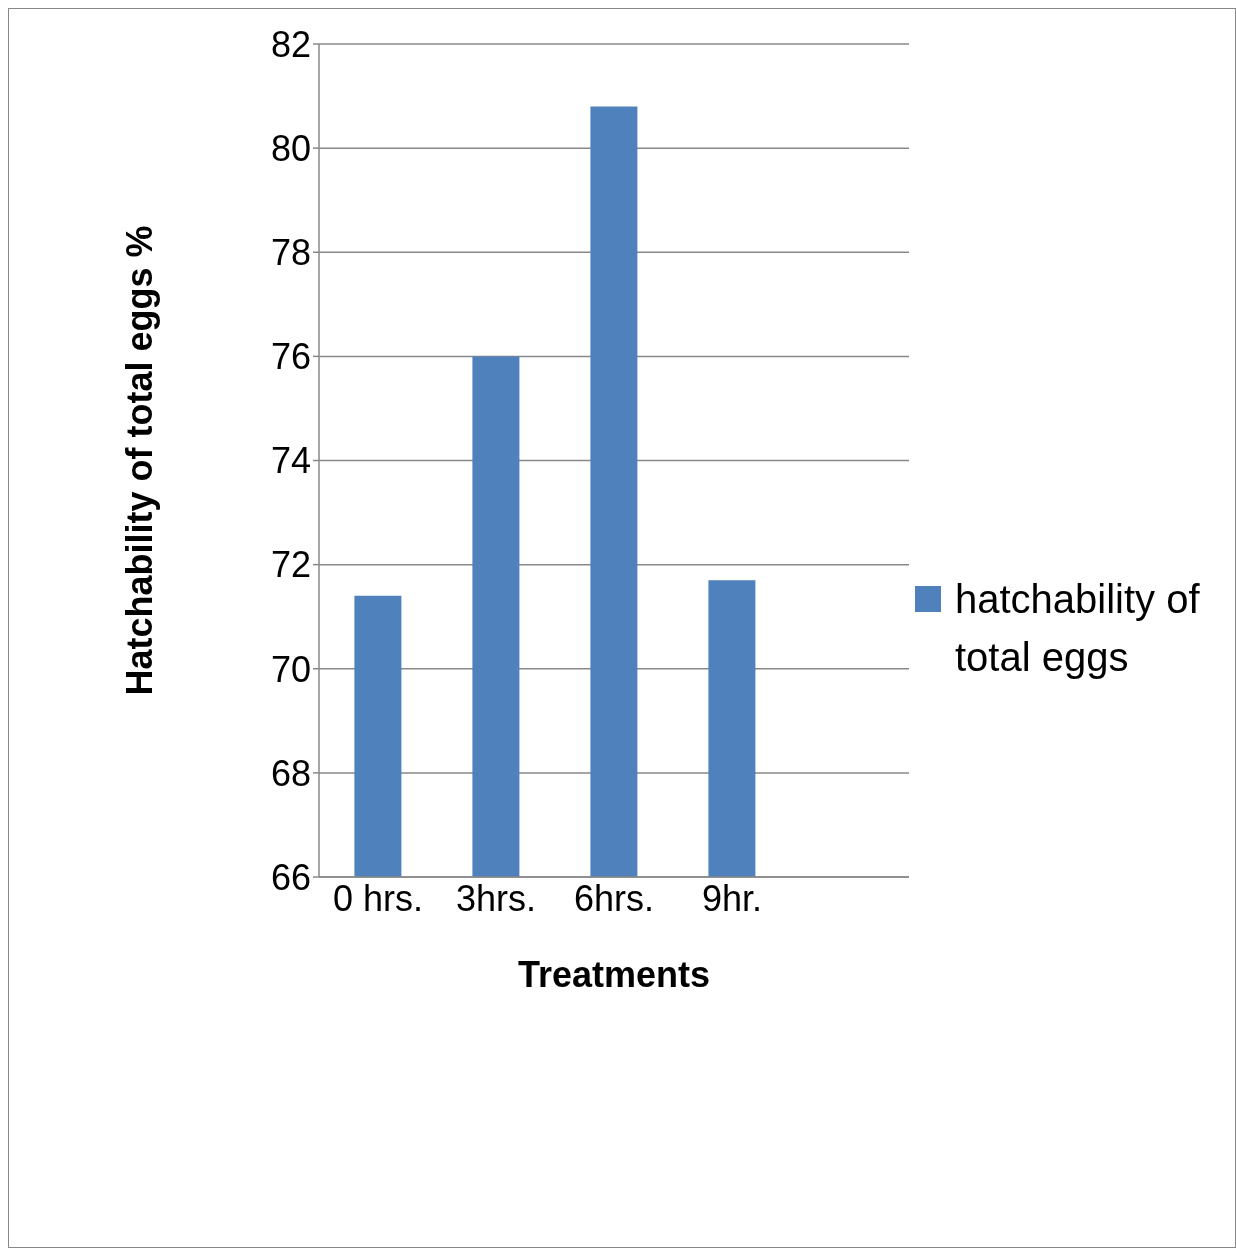  Describe the element at coordinates (614, 898) in the screenshot. I see `x-tick-label: 6hrs.` at that location.